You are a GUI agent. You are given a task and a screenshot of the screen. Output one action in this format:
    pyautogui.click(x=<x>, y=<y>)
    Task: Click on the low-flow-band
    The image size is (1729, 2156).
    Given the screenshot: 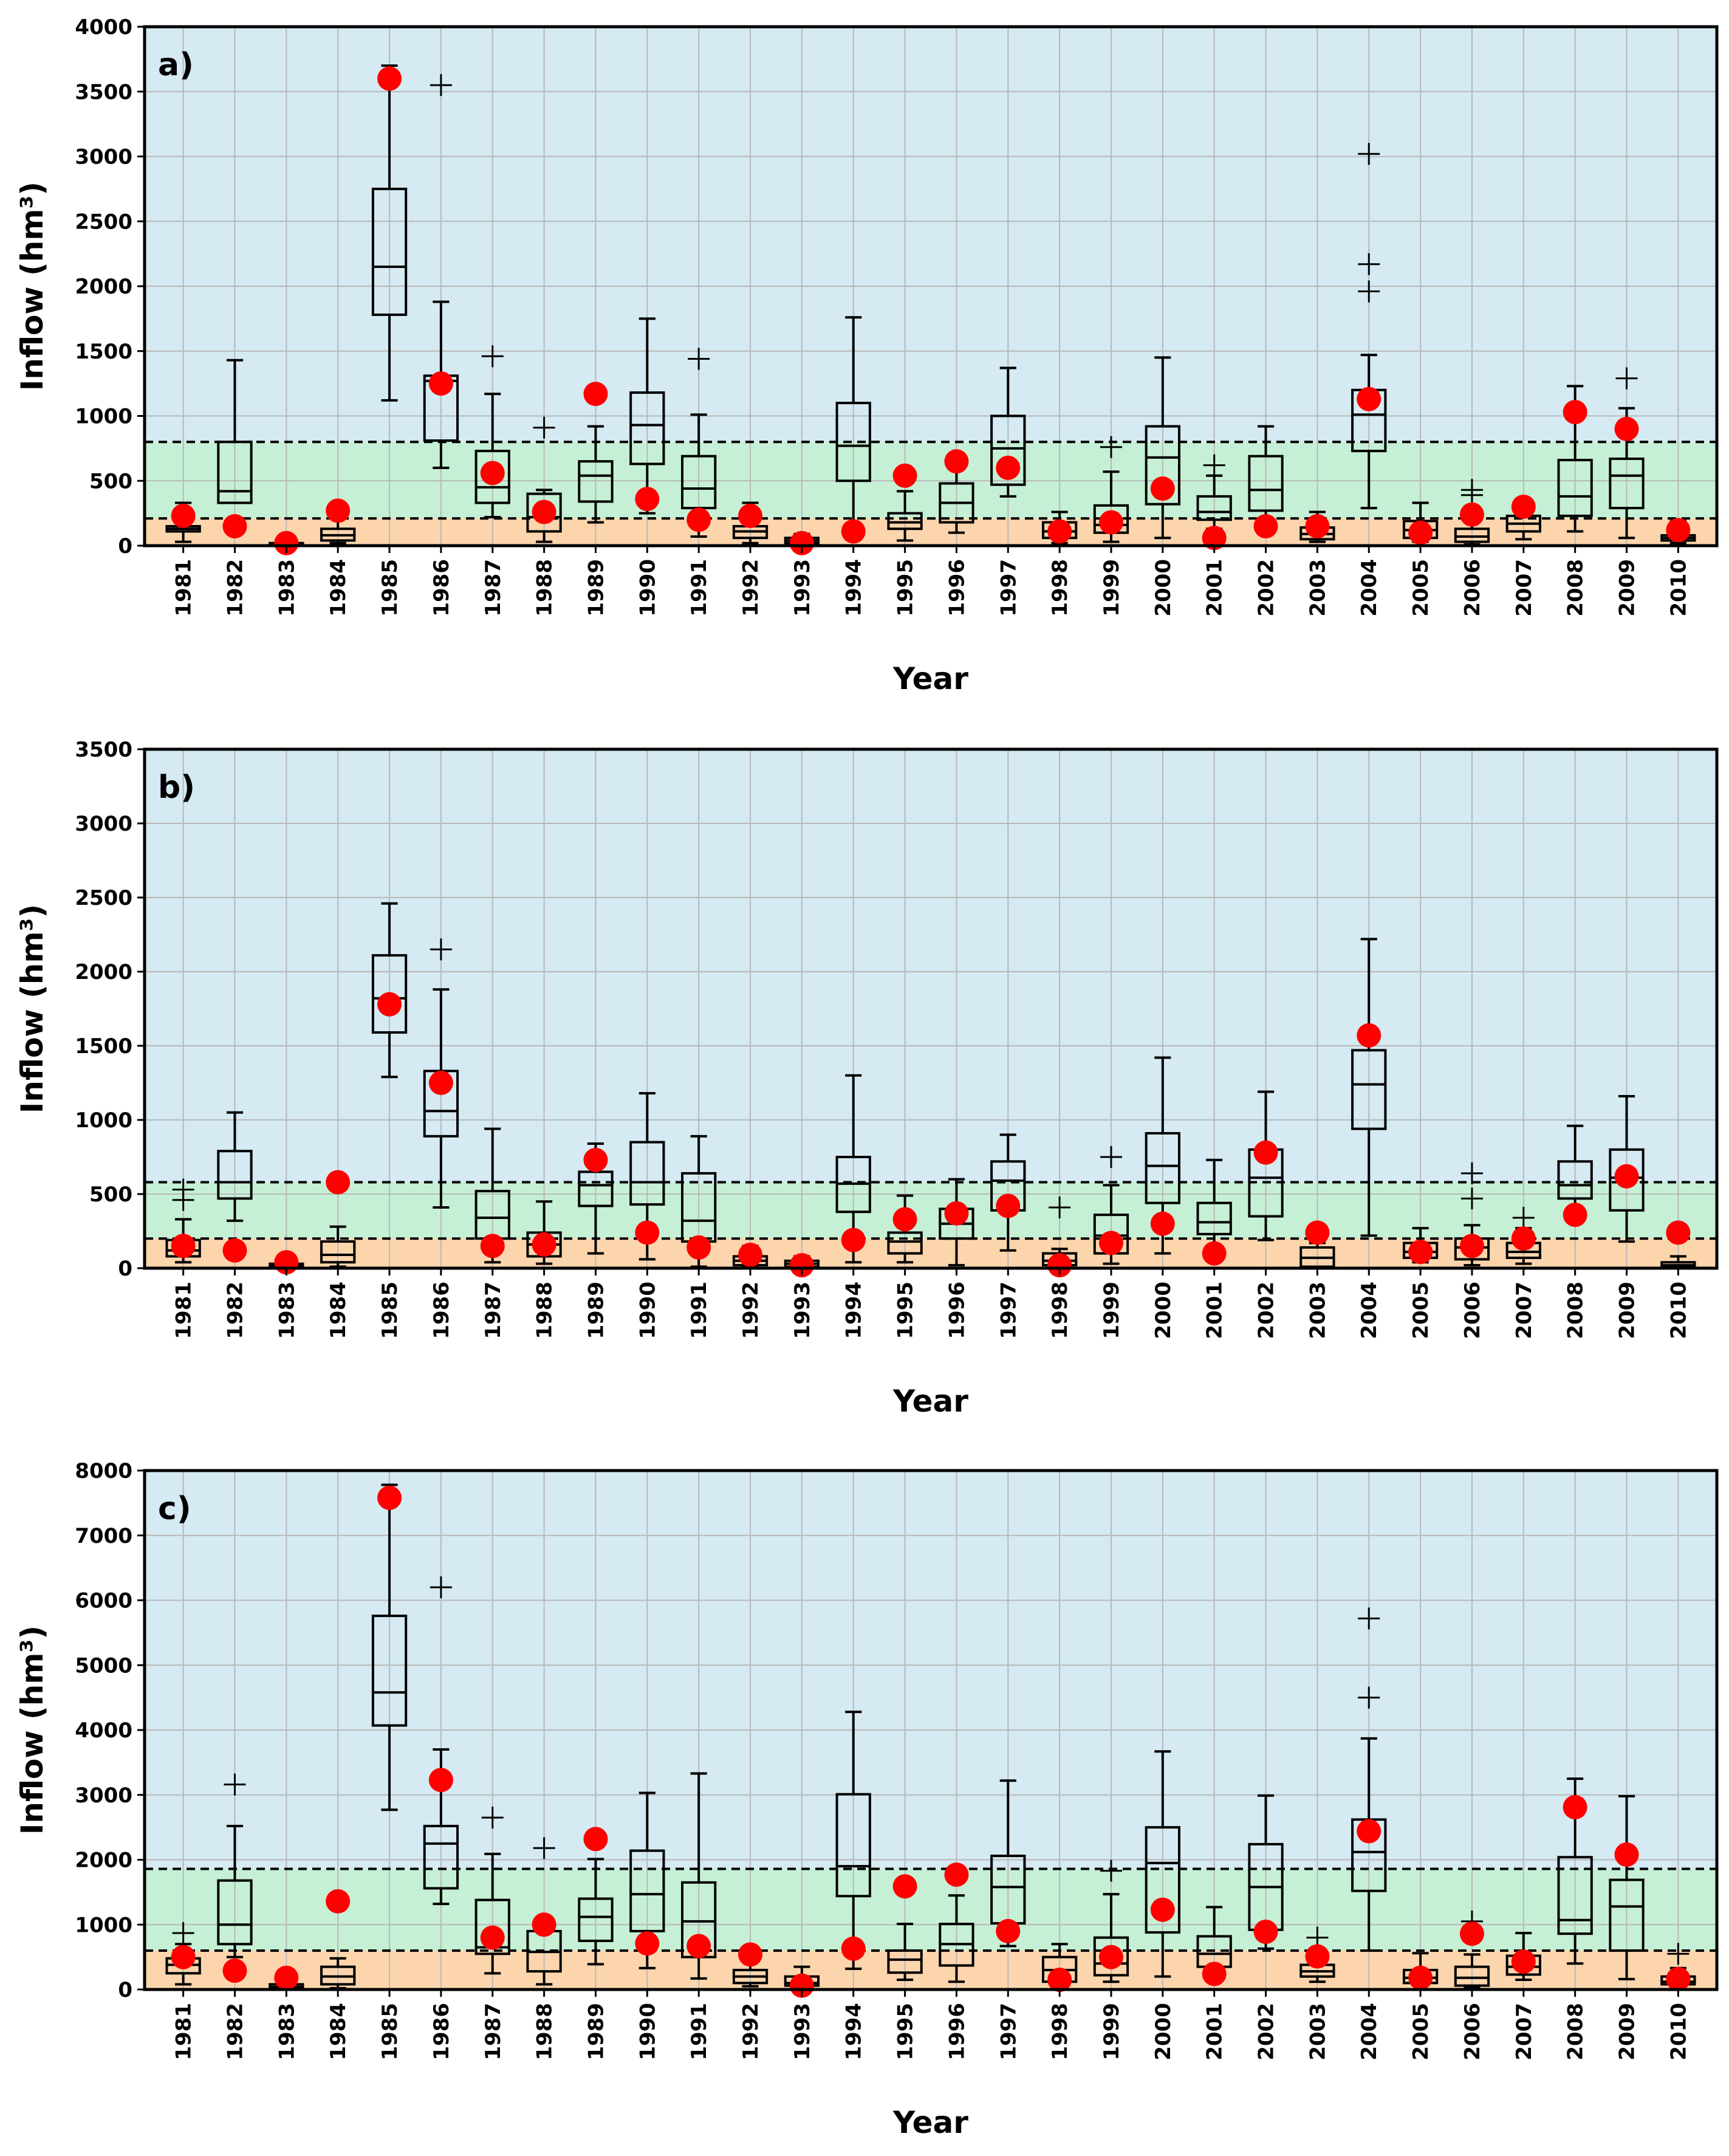 What is the action you would take?
    pyautogui.click(x=931, y=1969)
    